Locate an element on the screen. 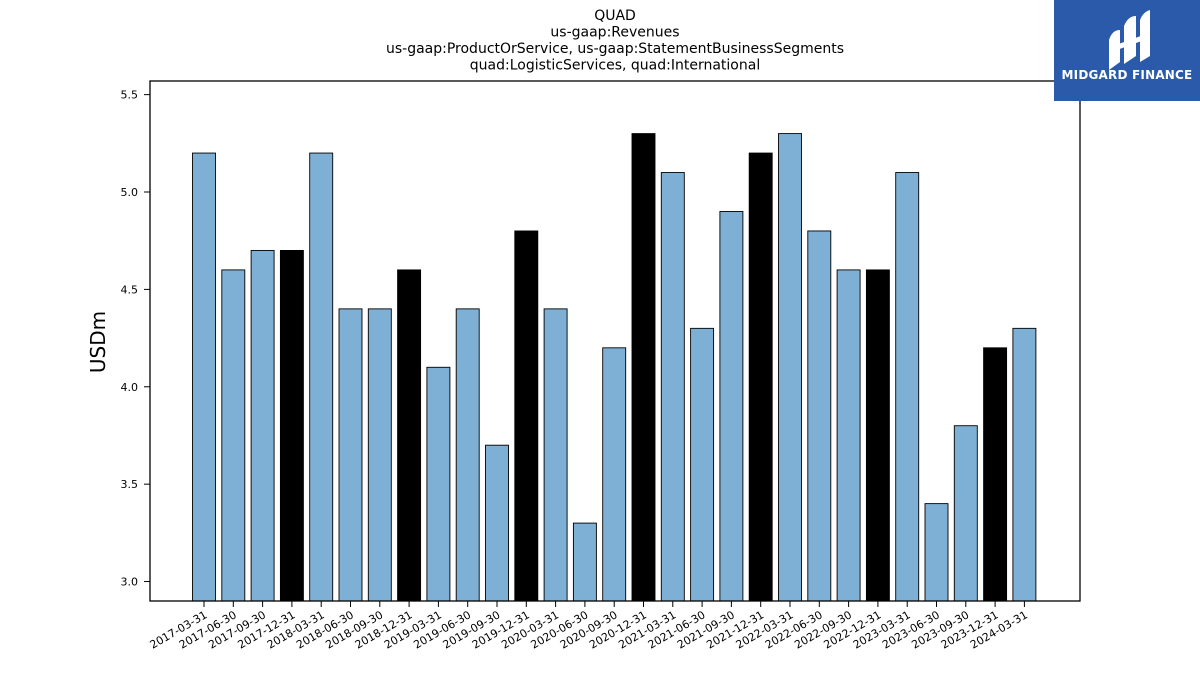  y-tick-label: 3.0 is located at coordinates (130, 582).